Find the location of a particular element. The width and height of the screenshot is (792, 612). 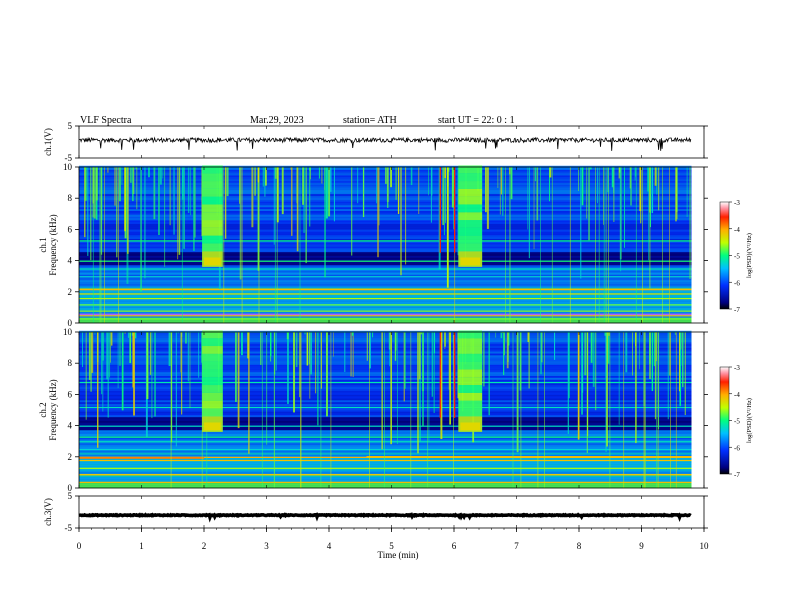

x-axis-label: Time (min) is located at coordinates (398, 555).